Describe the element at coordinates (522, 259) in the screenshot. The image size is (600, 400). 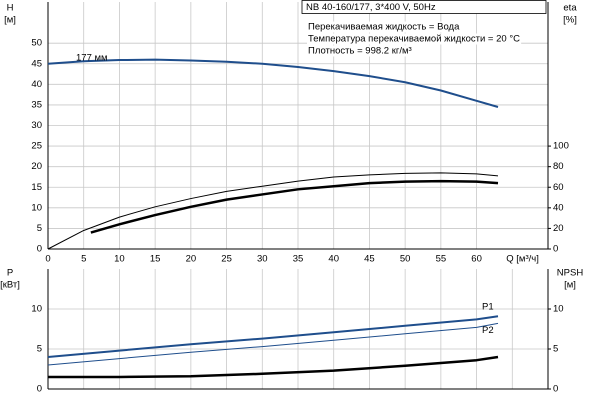
I see `x-axis-label: Q [м³/ч]` at that location.